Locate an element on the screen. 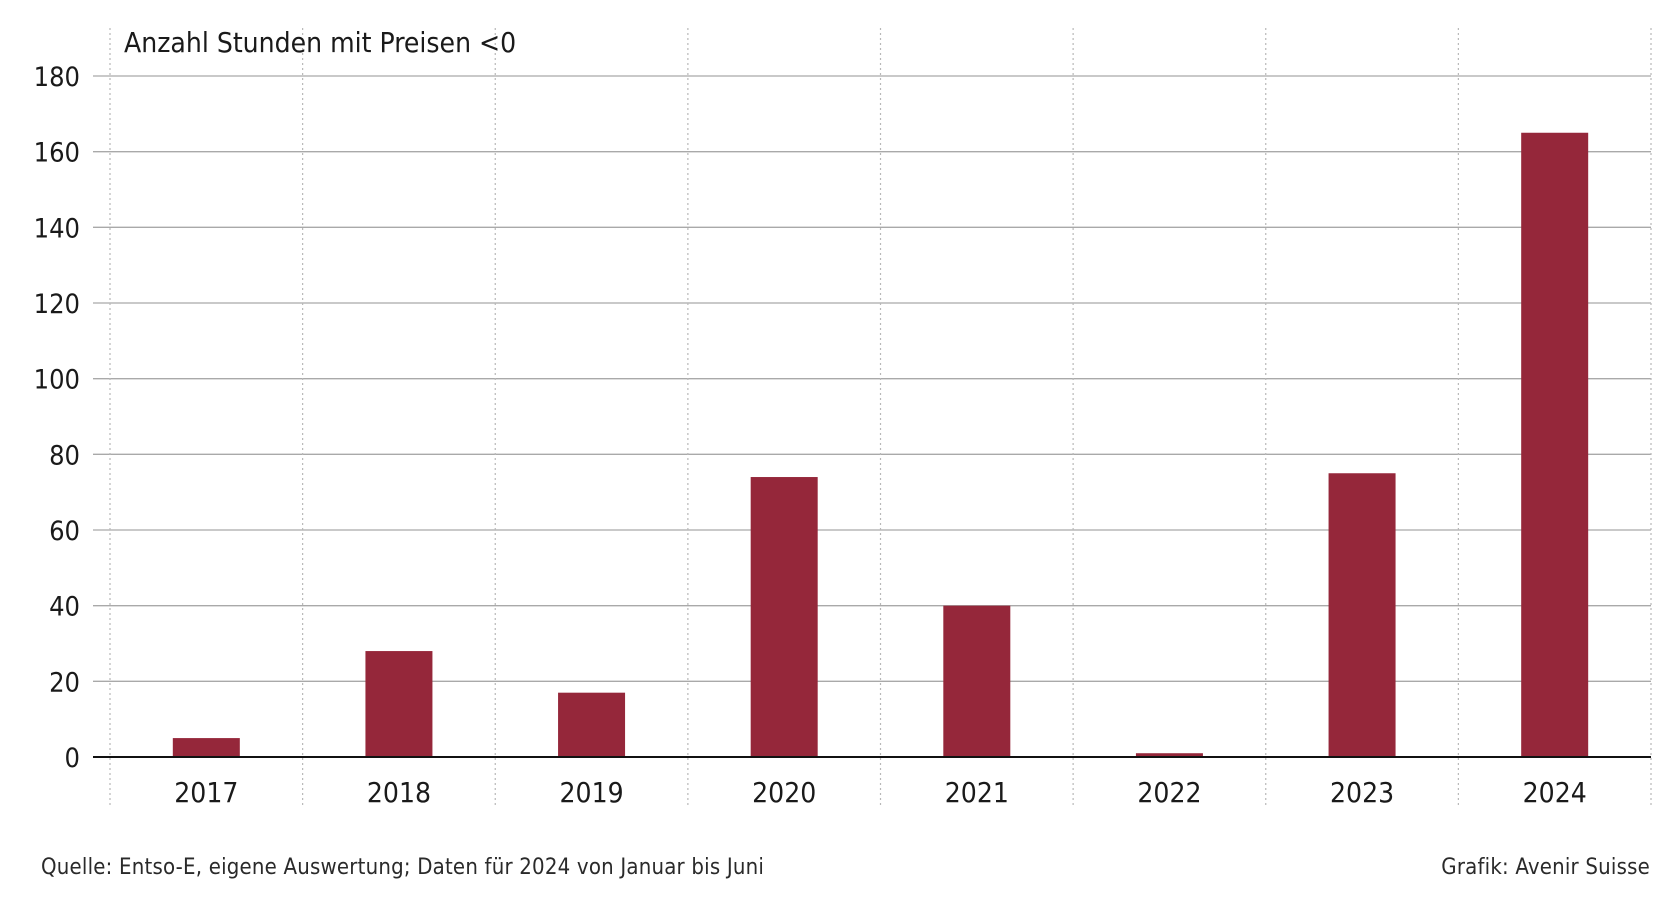 This screenshot has width=1676, height=900. bar-2017 is located at coordinates (206, 747).